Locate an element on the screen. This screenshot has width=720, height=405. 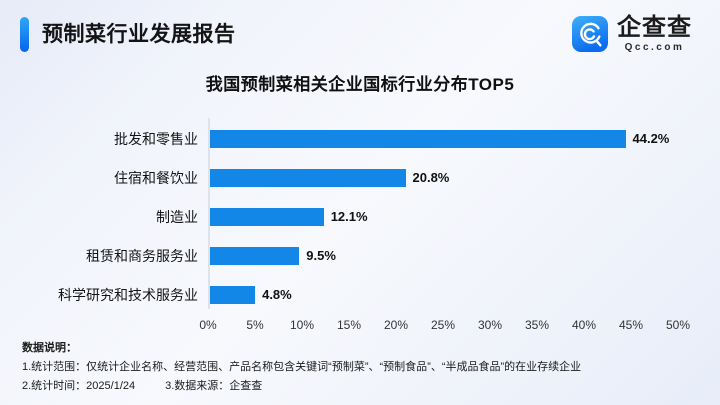
chart-title: 我国预制菜相关企业国标行业分布TOP5 is located at coordinates (360, 84).